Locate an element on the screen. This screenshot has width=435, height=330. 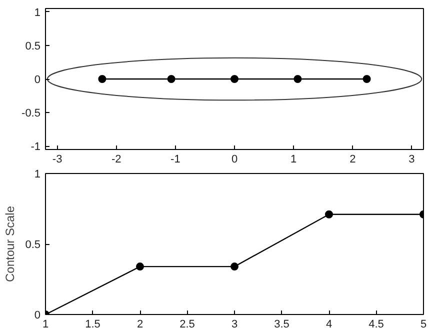
x-tick-label: -3 is located at coordinates (57, 160).